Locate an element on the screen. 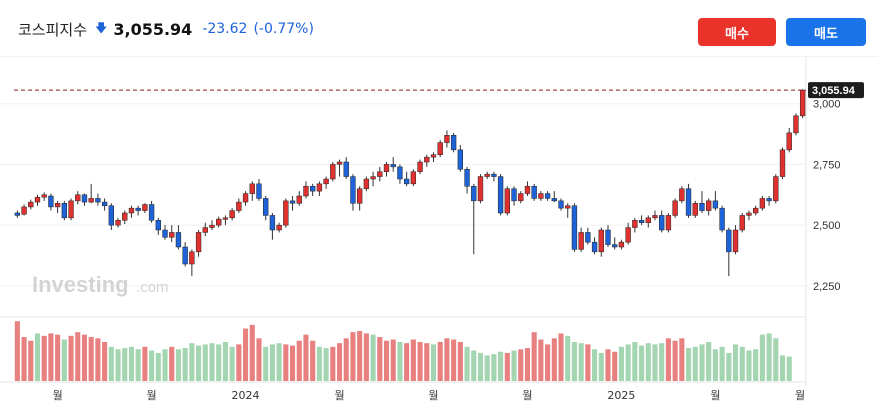 The width and height of the screenshot is (878, 413). price-change-percent: (-0.77%) is located at coordinates (283, 29).